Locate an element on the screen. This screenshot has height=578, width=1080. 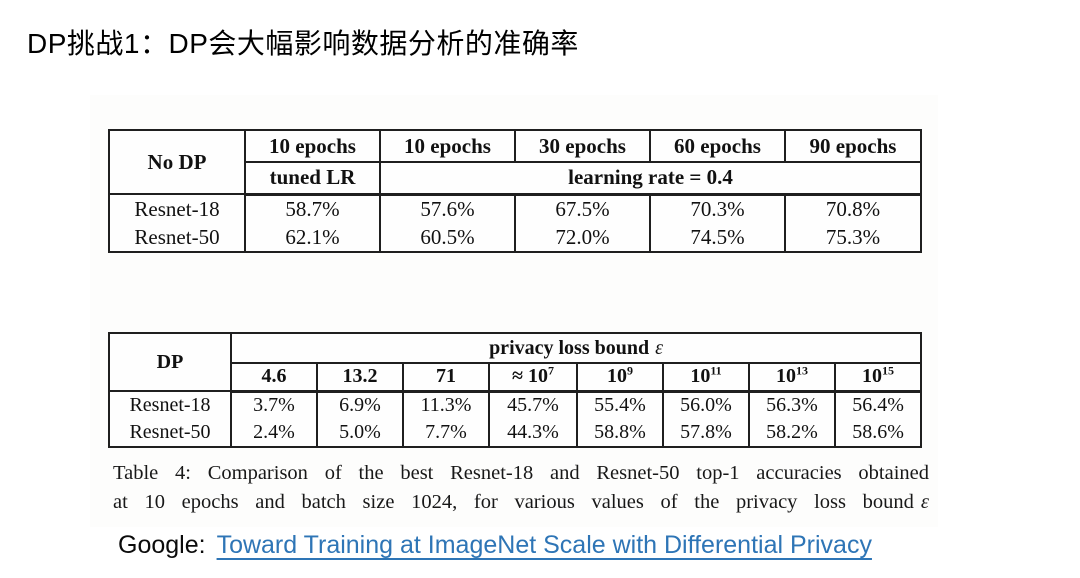
table1-value-cell: 57.6% is located at coordinates (447, 208).